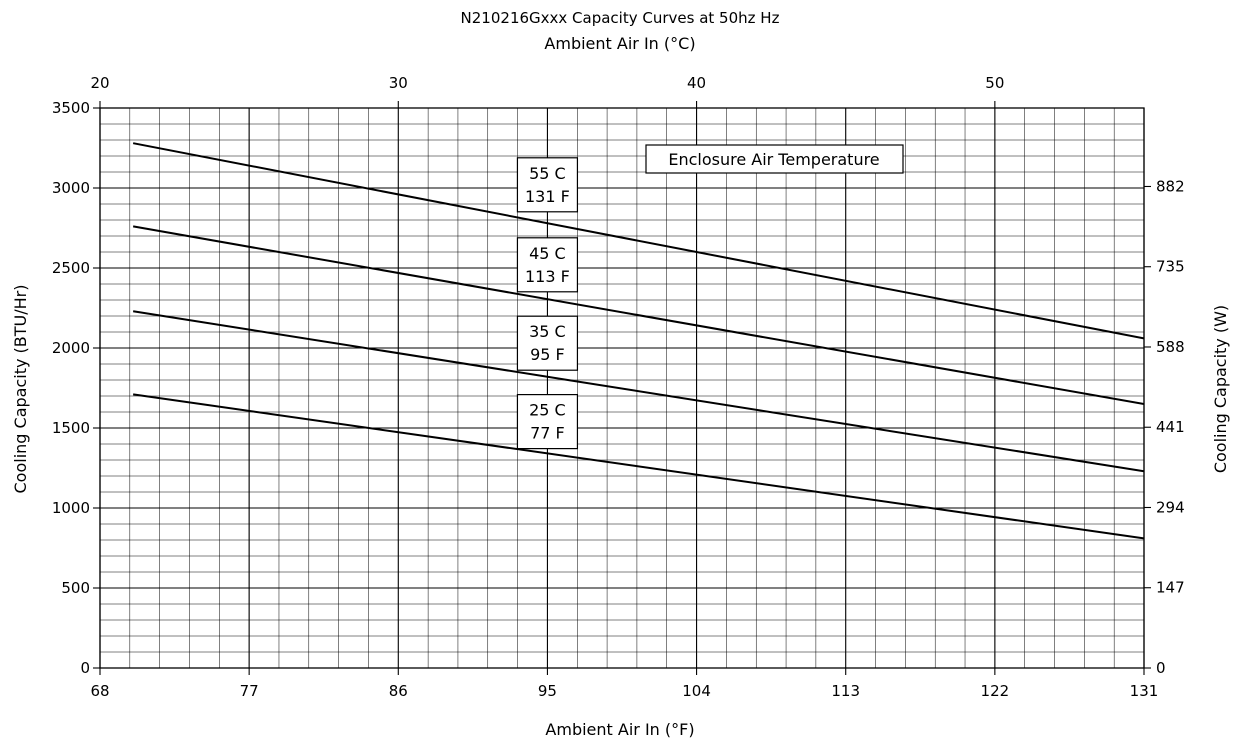 The width and height of the screenshot is (1238, 740). Describe the element at coordinates (398, 83) in the screenshot. I see `x2-tick-label: 30` at that location.